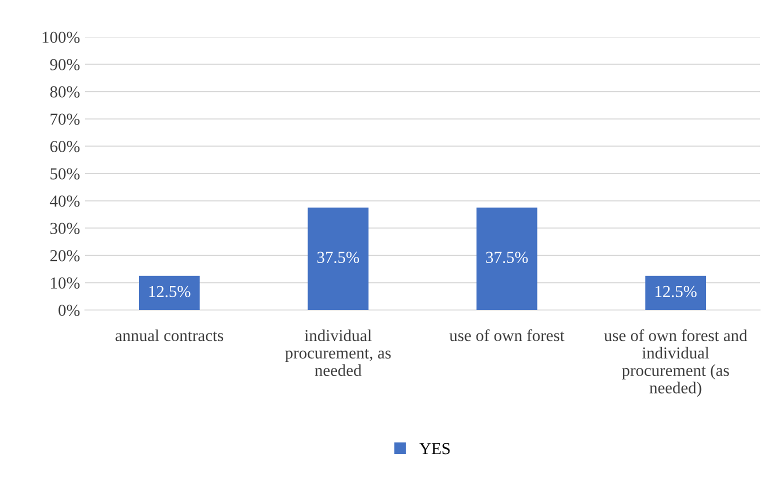 The image size is (765, 479). Describe the element at coordinates (434, 448) in the screenshot. I see `legend-label: YES` at that location.